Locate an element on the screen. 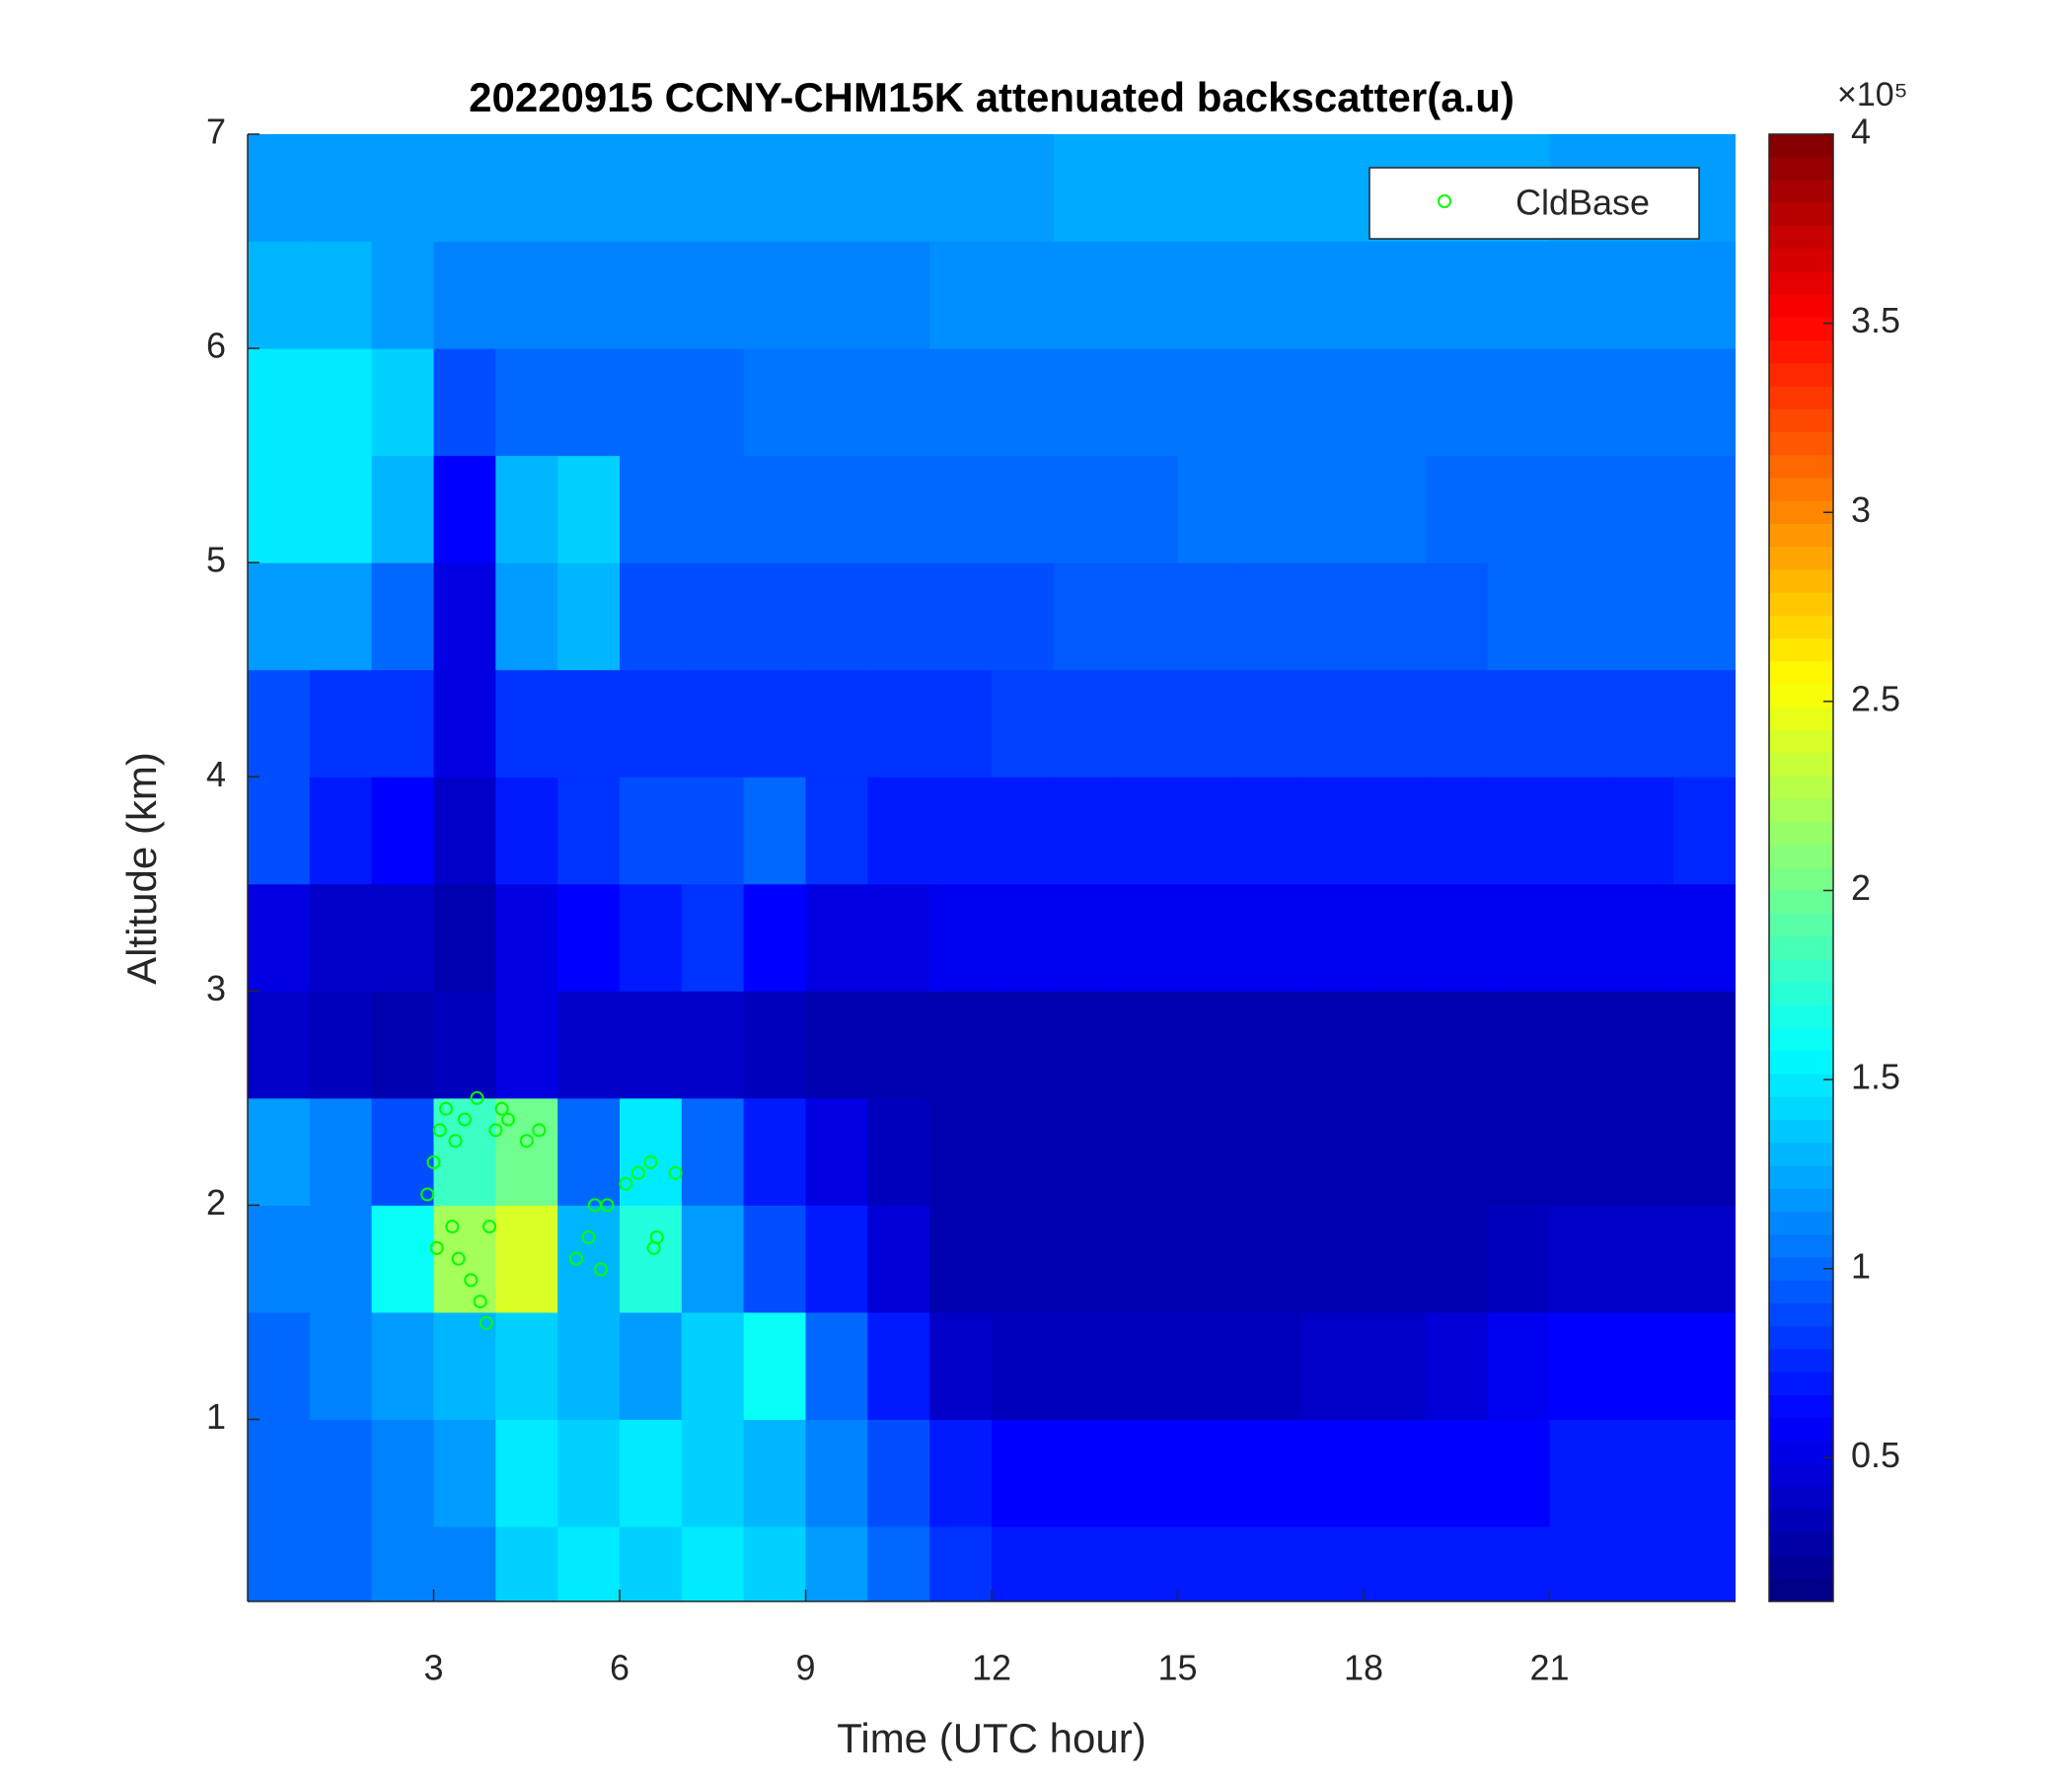  legend-label: CldBase is located at coordinates (1583, 203).